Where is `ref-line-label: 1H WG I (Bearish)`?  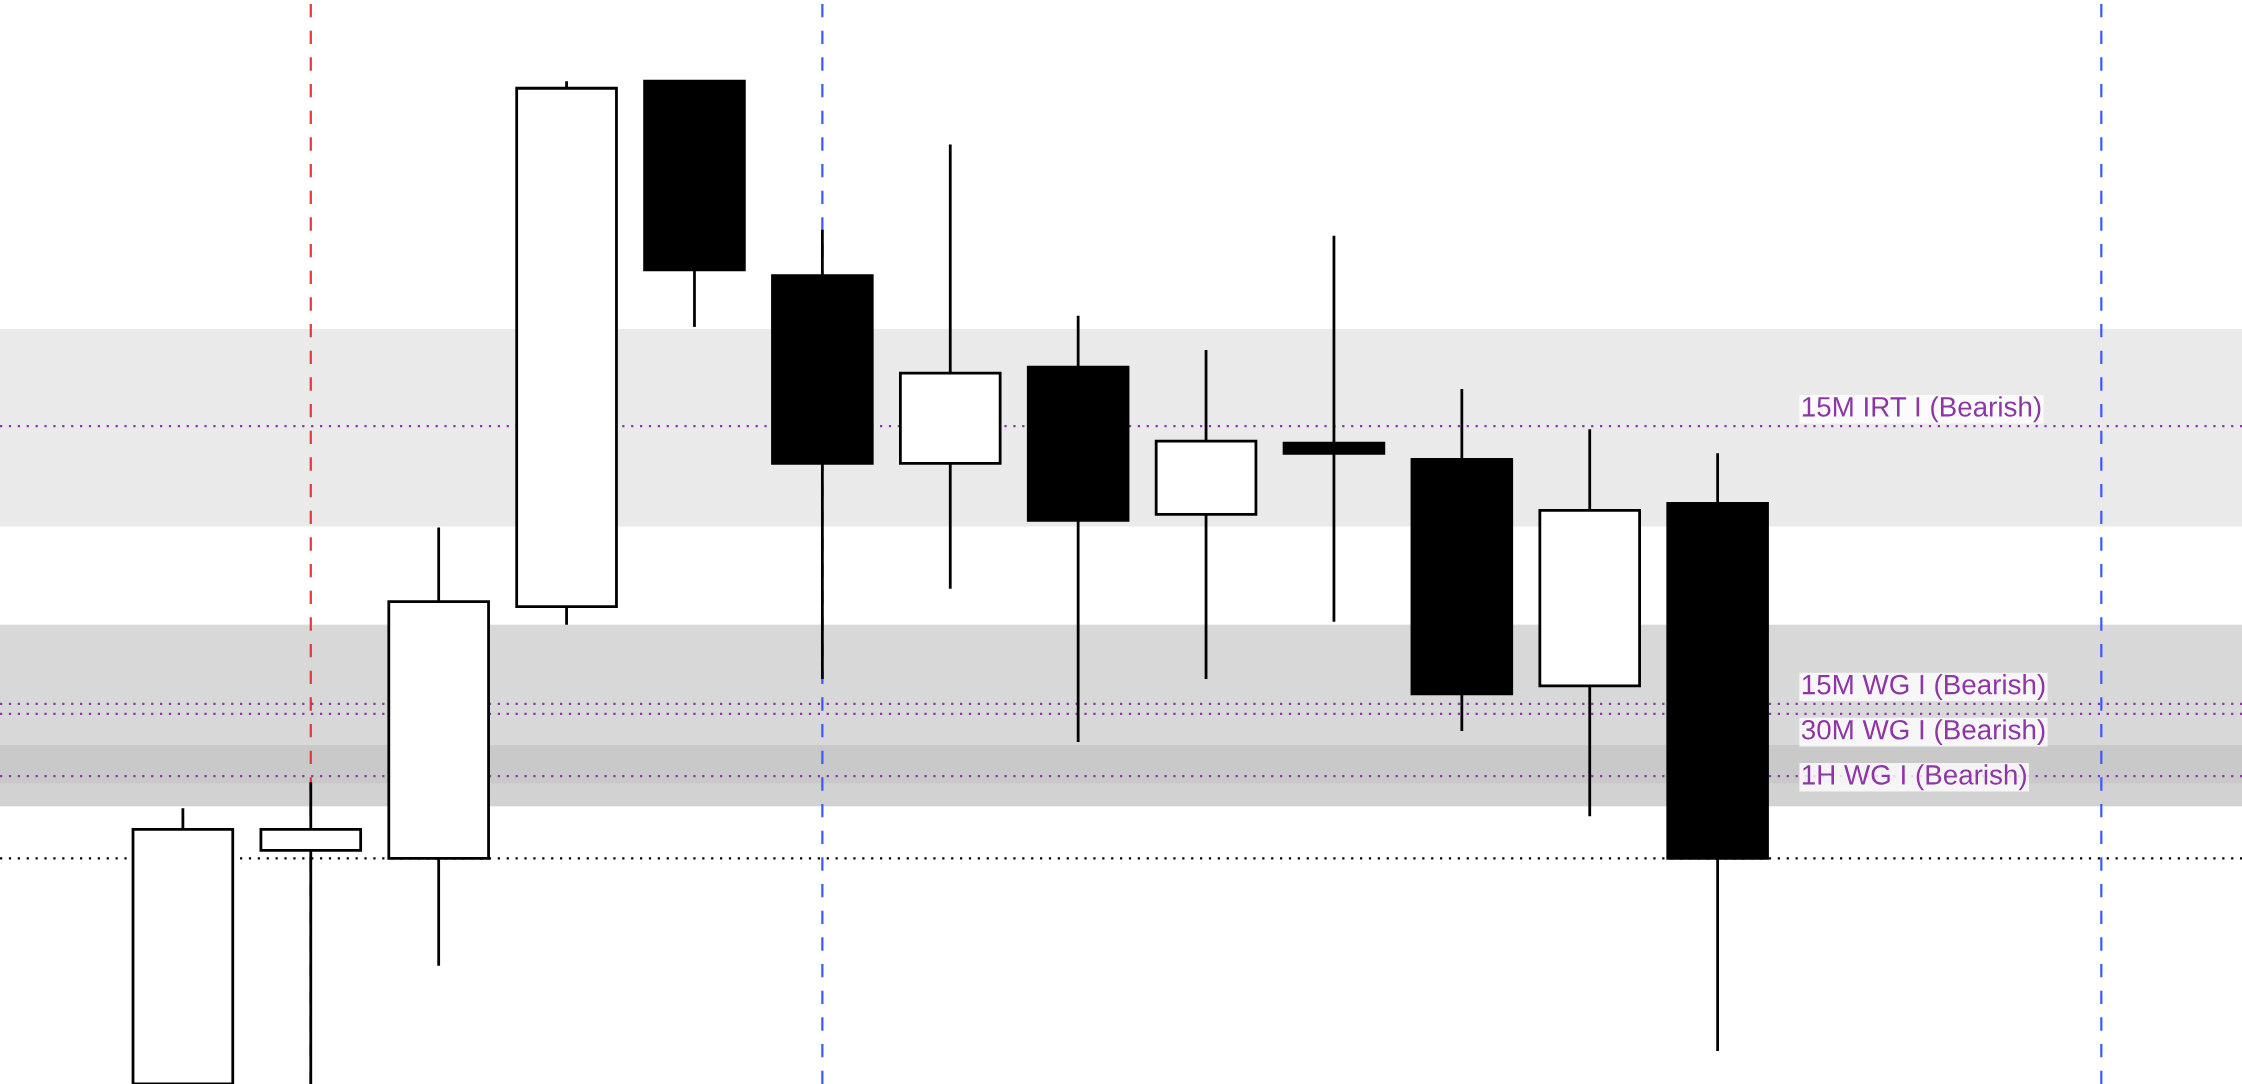
ref-line-label: 1H WG I (Bearish) is located at coordinates (1914, 777).